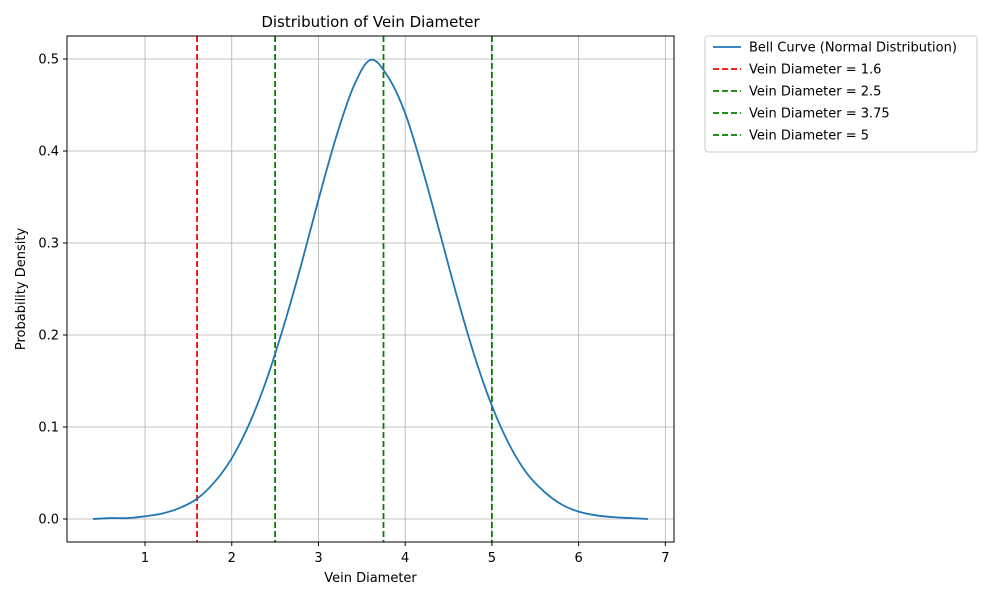 This screenshot has height=600, width=1000. What do you see at coordinates (318, 558) in the screenshot?
I see `x-tick-label: 3` at bounding box center [318, 558].